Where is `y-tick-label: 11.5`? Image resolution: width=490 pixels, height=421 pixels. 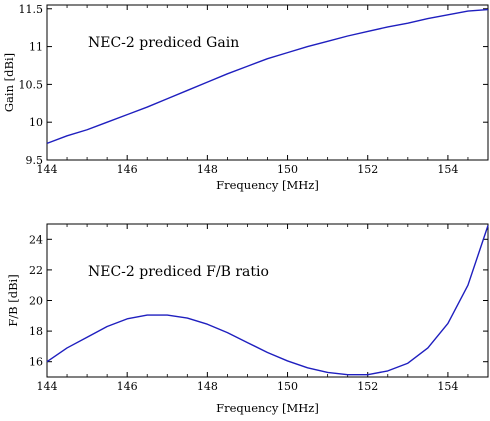 y-tick-label: 11.5 is located at coordinates (31, 9).